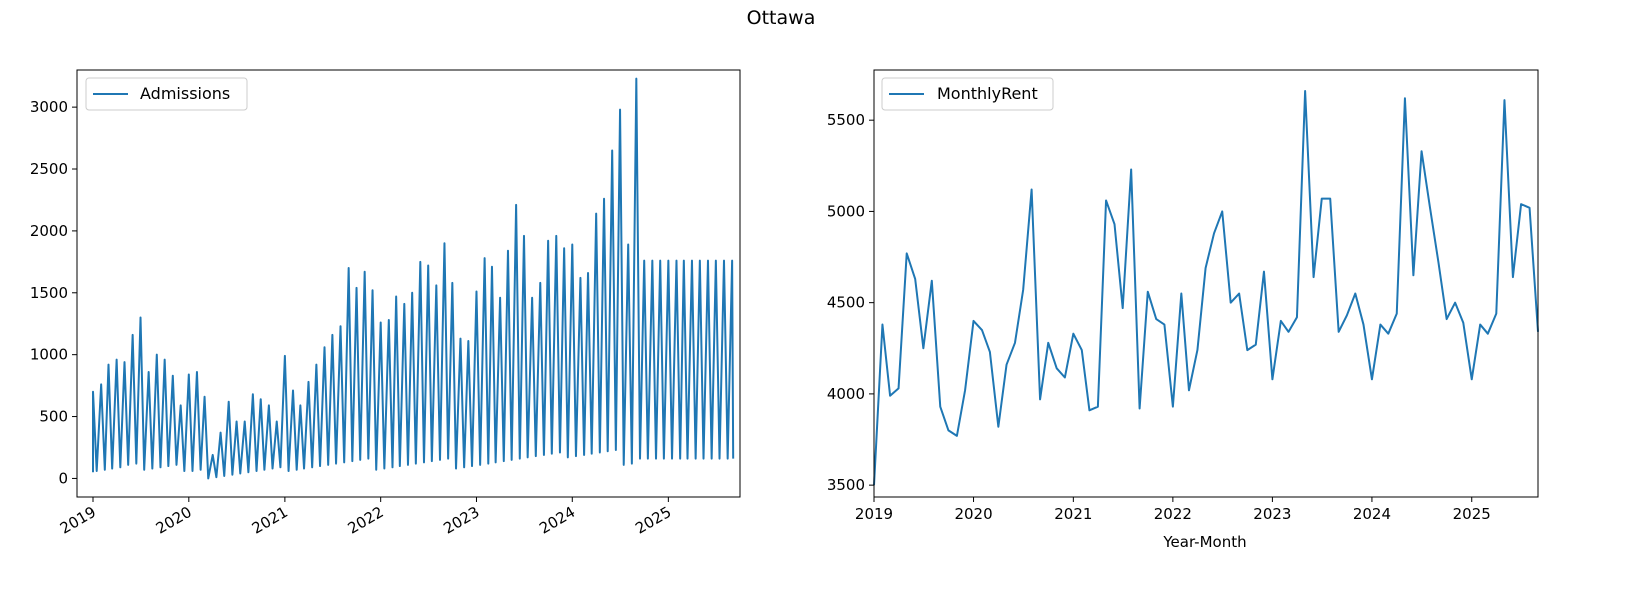 This screenshot has height=599, width=1642. Describe the element at coordinates (1173, 514) in the screenshot. I see `monthly-rent-x-tick-label: 2022` at that location.